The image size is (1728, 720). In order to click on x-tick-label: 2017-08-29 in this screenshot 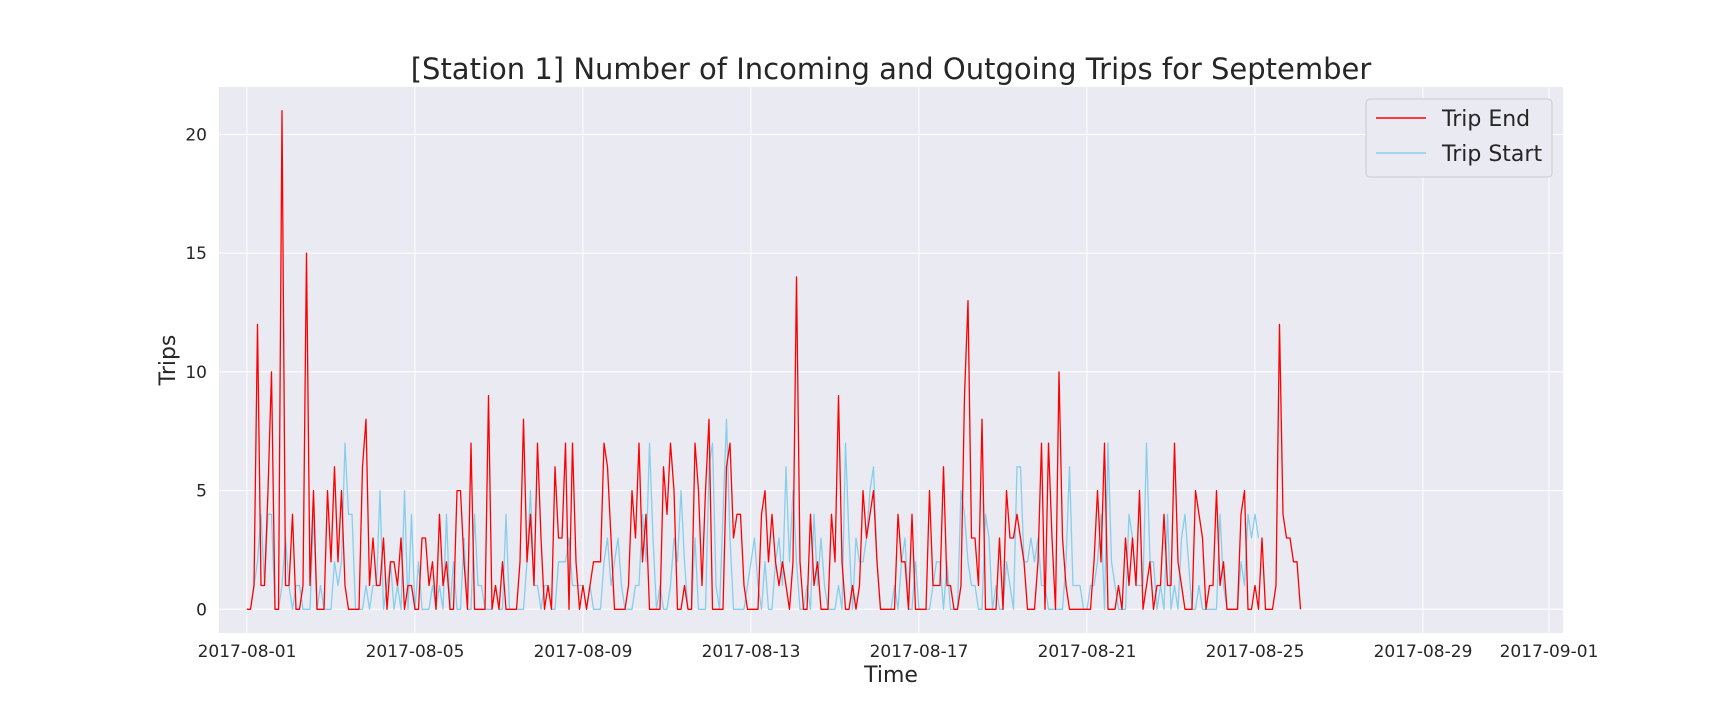, I will do `click(1423, 652)`.